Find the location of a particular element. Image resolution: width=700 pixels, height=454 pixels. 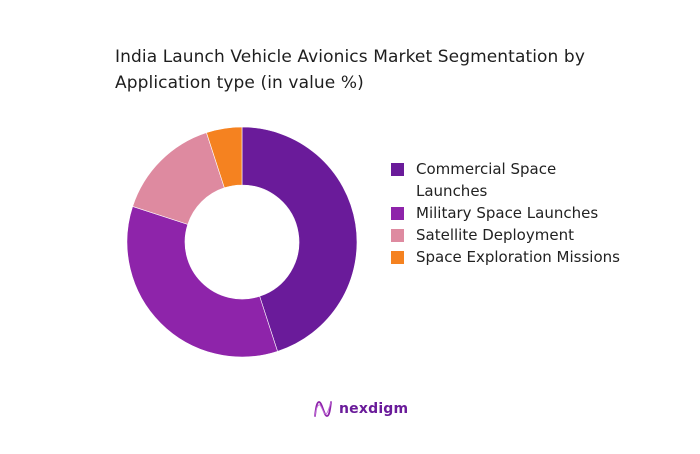

legend-item-military: Military Space Launches is located at coordinates (521, 213).